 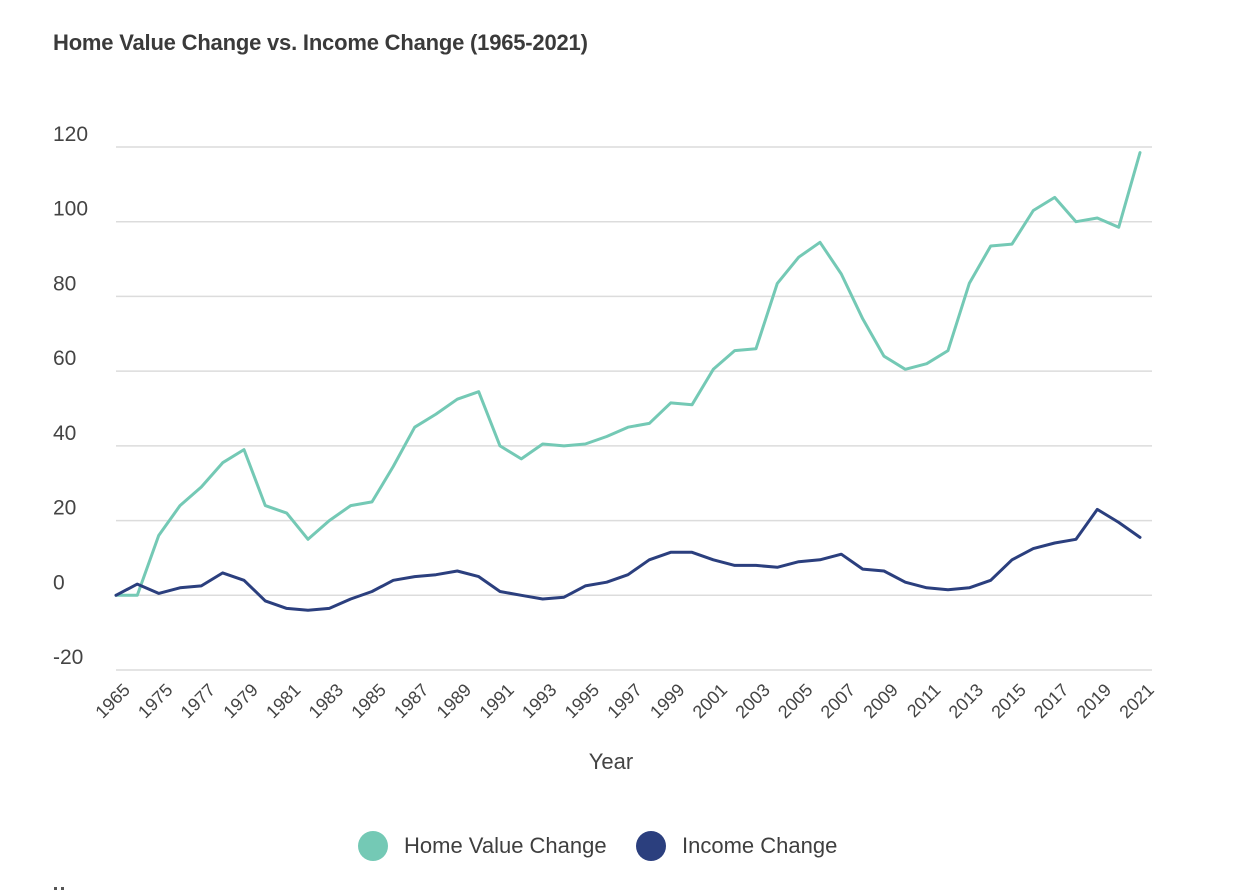 I want to click on x-tick-label: 1993, so click(x=539, y=701).